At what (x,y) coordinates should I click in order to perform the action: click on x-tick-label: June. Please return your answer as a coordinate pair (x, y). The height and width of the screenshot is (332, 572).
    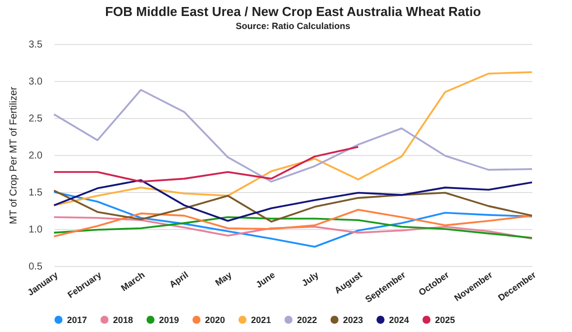
    Looking at the image, I should click on (265, 280).